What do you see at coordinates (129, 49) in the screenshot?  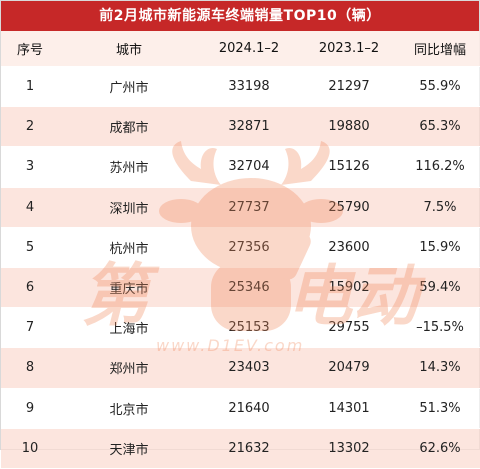 I see `col-header-city: 城市` at bounding box center [129, 49].